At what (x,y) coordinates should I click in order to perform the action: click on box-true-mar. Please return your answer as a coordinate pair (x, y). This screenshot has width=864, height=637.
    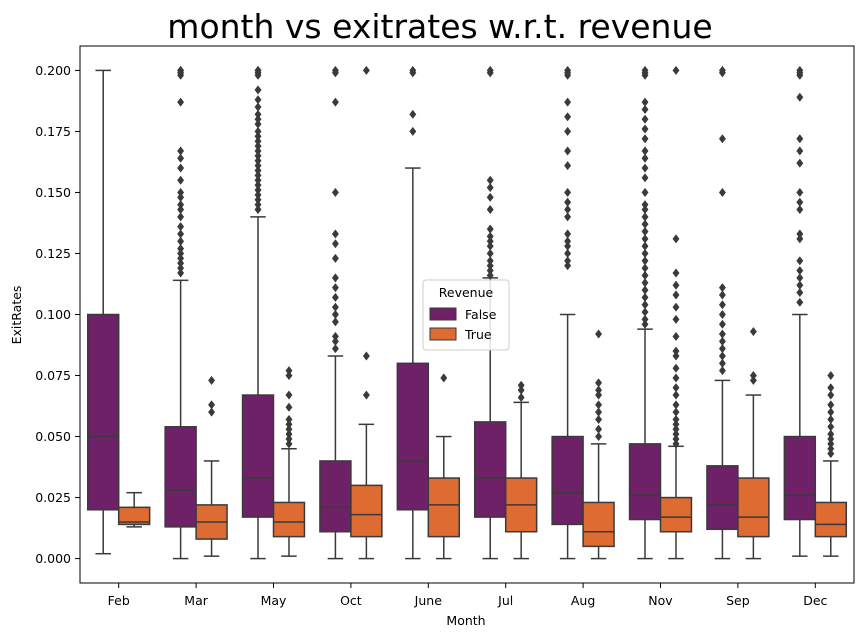
    Looking at the image, I should click on (211, 466).